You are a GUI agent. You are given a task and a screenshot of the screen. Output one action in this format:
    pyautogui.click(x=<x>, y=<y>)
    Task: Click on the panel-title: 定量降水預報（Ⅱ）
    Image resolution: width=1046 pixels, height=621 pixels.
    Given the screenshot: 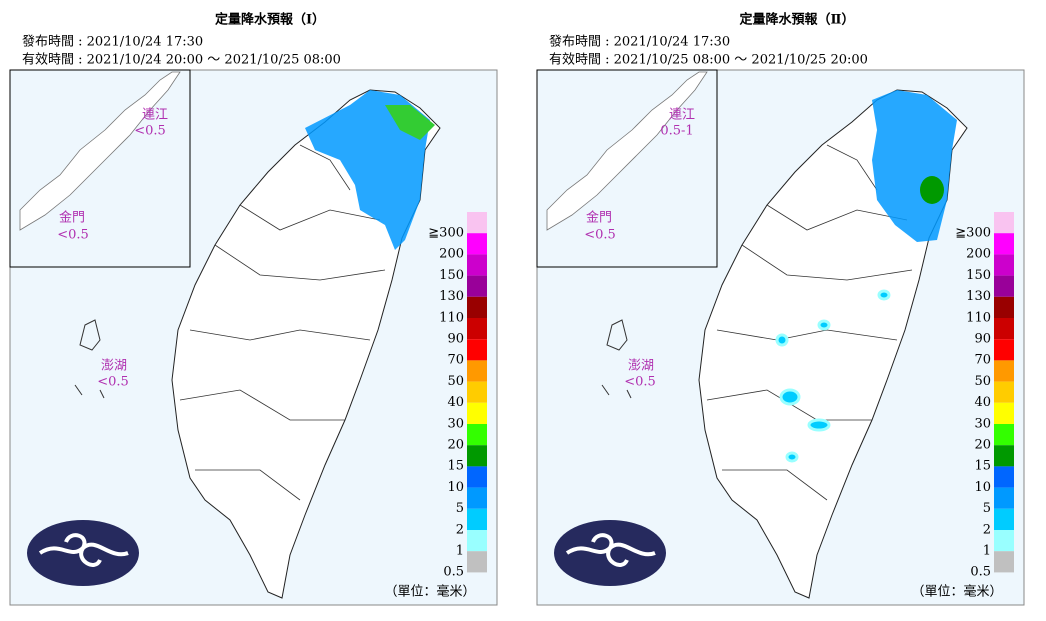 What is the action you would take?
    pyautogui.click(x=797, y=20)
    